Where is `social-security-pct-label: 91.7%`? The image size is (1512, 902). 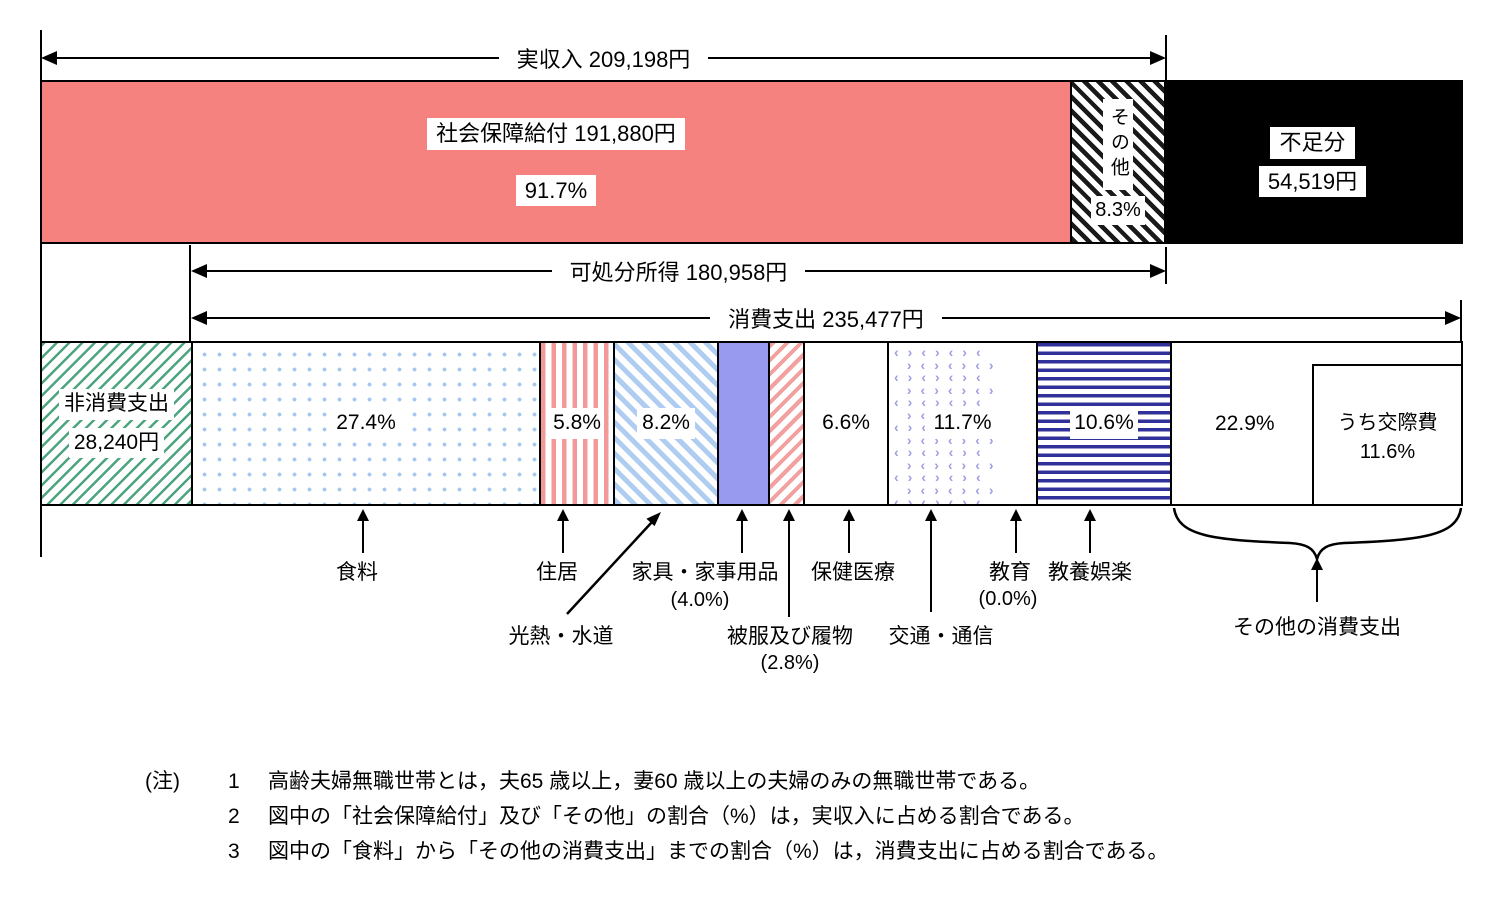 social-security-pct-label: 91.7% is located at coordinates (556, 190).